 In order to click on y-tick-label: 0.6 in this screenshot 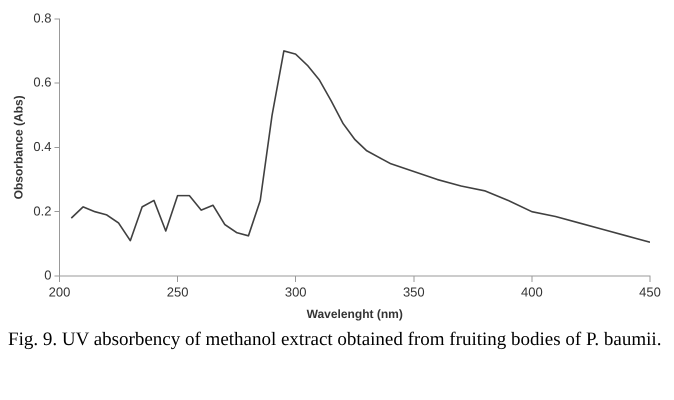, I will do `click(42, 82)`.